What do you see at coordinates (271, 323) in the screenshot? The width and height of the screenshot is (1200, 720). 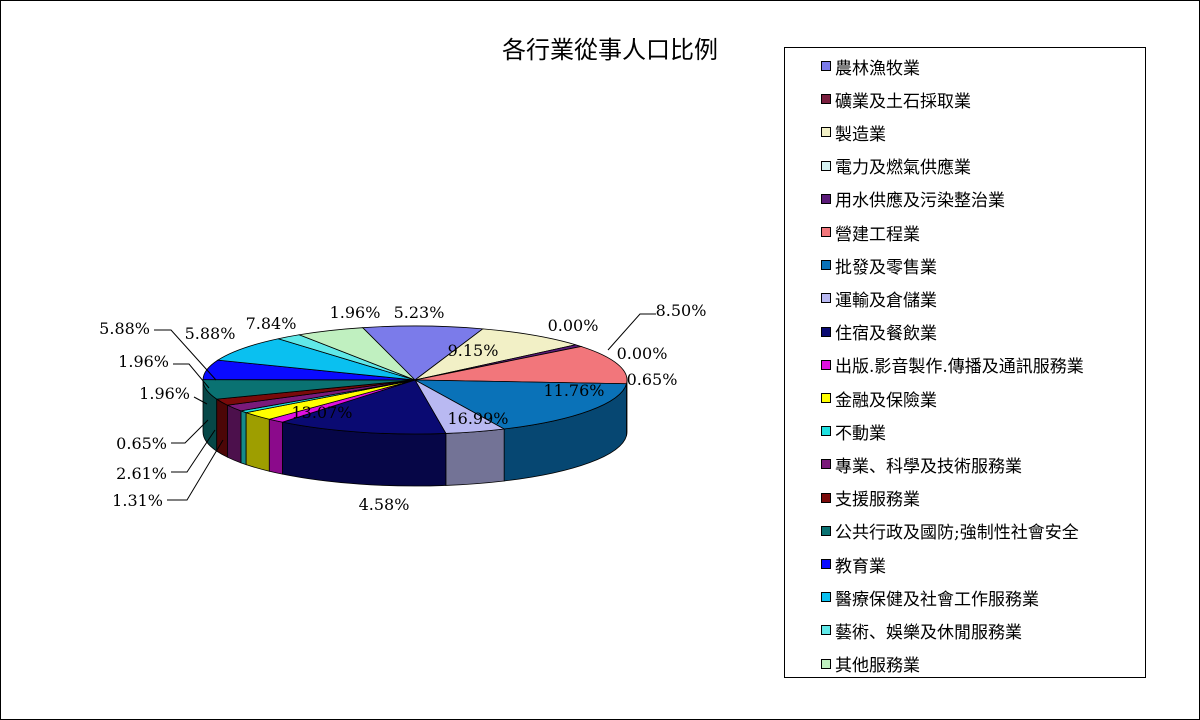 I see `data-label-16: 7.84%` at bounding box center [271, 323].